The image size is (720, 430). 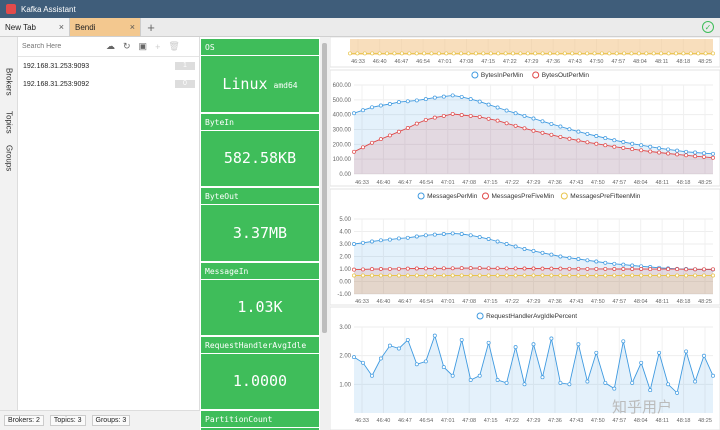 I want to click on add-icon: +, so click(x=158, y=46).